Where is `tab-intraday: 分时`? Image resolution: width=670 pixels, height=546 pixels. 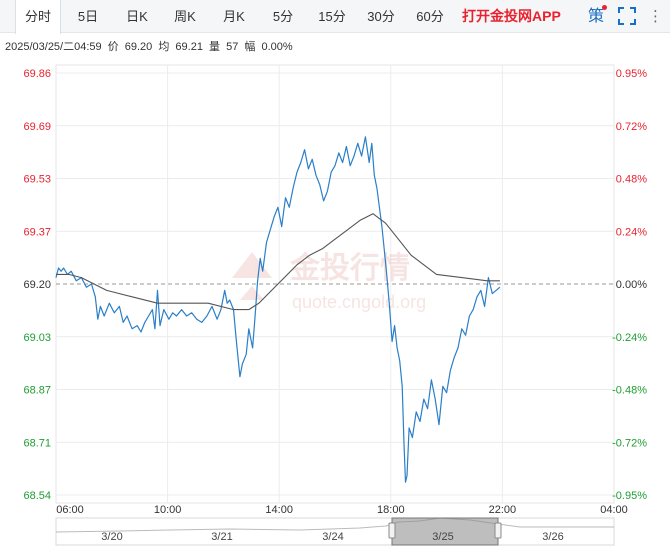
tab-intraday: 分时 is located at coordinates (38, 17).